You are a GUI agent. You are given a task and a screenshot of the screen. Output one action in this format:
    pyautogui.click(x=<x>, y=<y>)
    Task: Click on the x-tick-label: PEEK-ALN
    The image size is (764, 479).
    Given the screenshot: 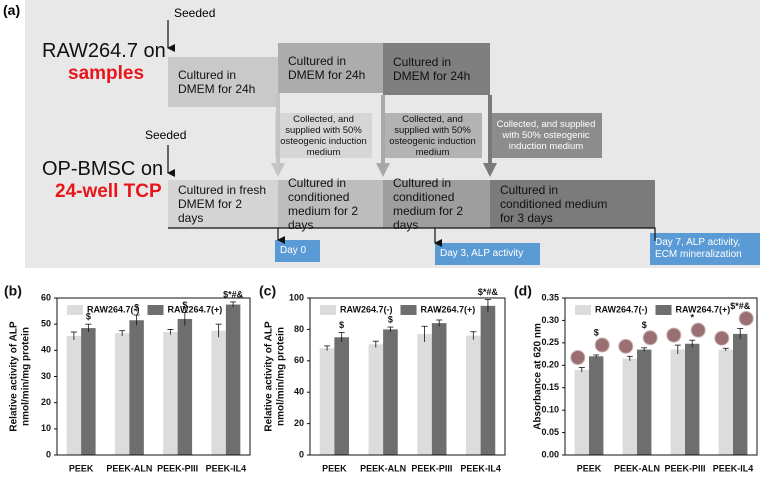 What is the action you would take?
    pyautogui.click(x=129, y=468)
    